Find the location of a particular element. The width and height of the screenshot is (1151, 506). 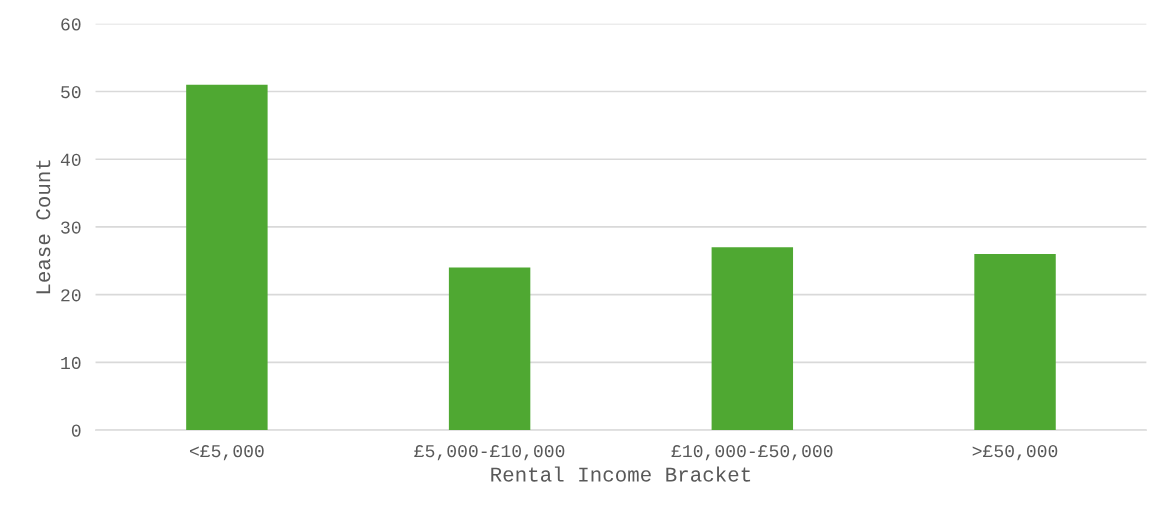

y-tick-label: 50 is located at coordinates (71, 92).